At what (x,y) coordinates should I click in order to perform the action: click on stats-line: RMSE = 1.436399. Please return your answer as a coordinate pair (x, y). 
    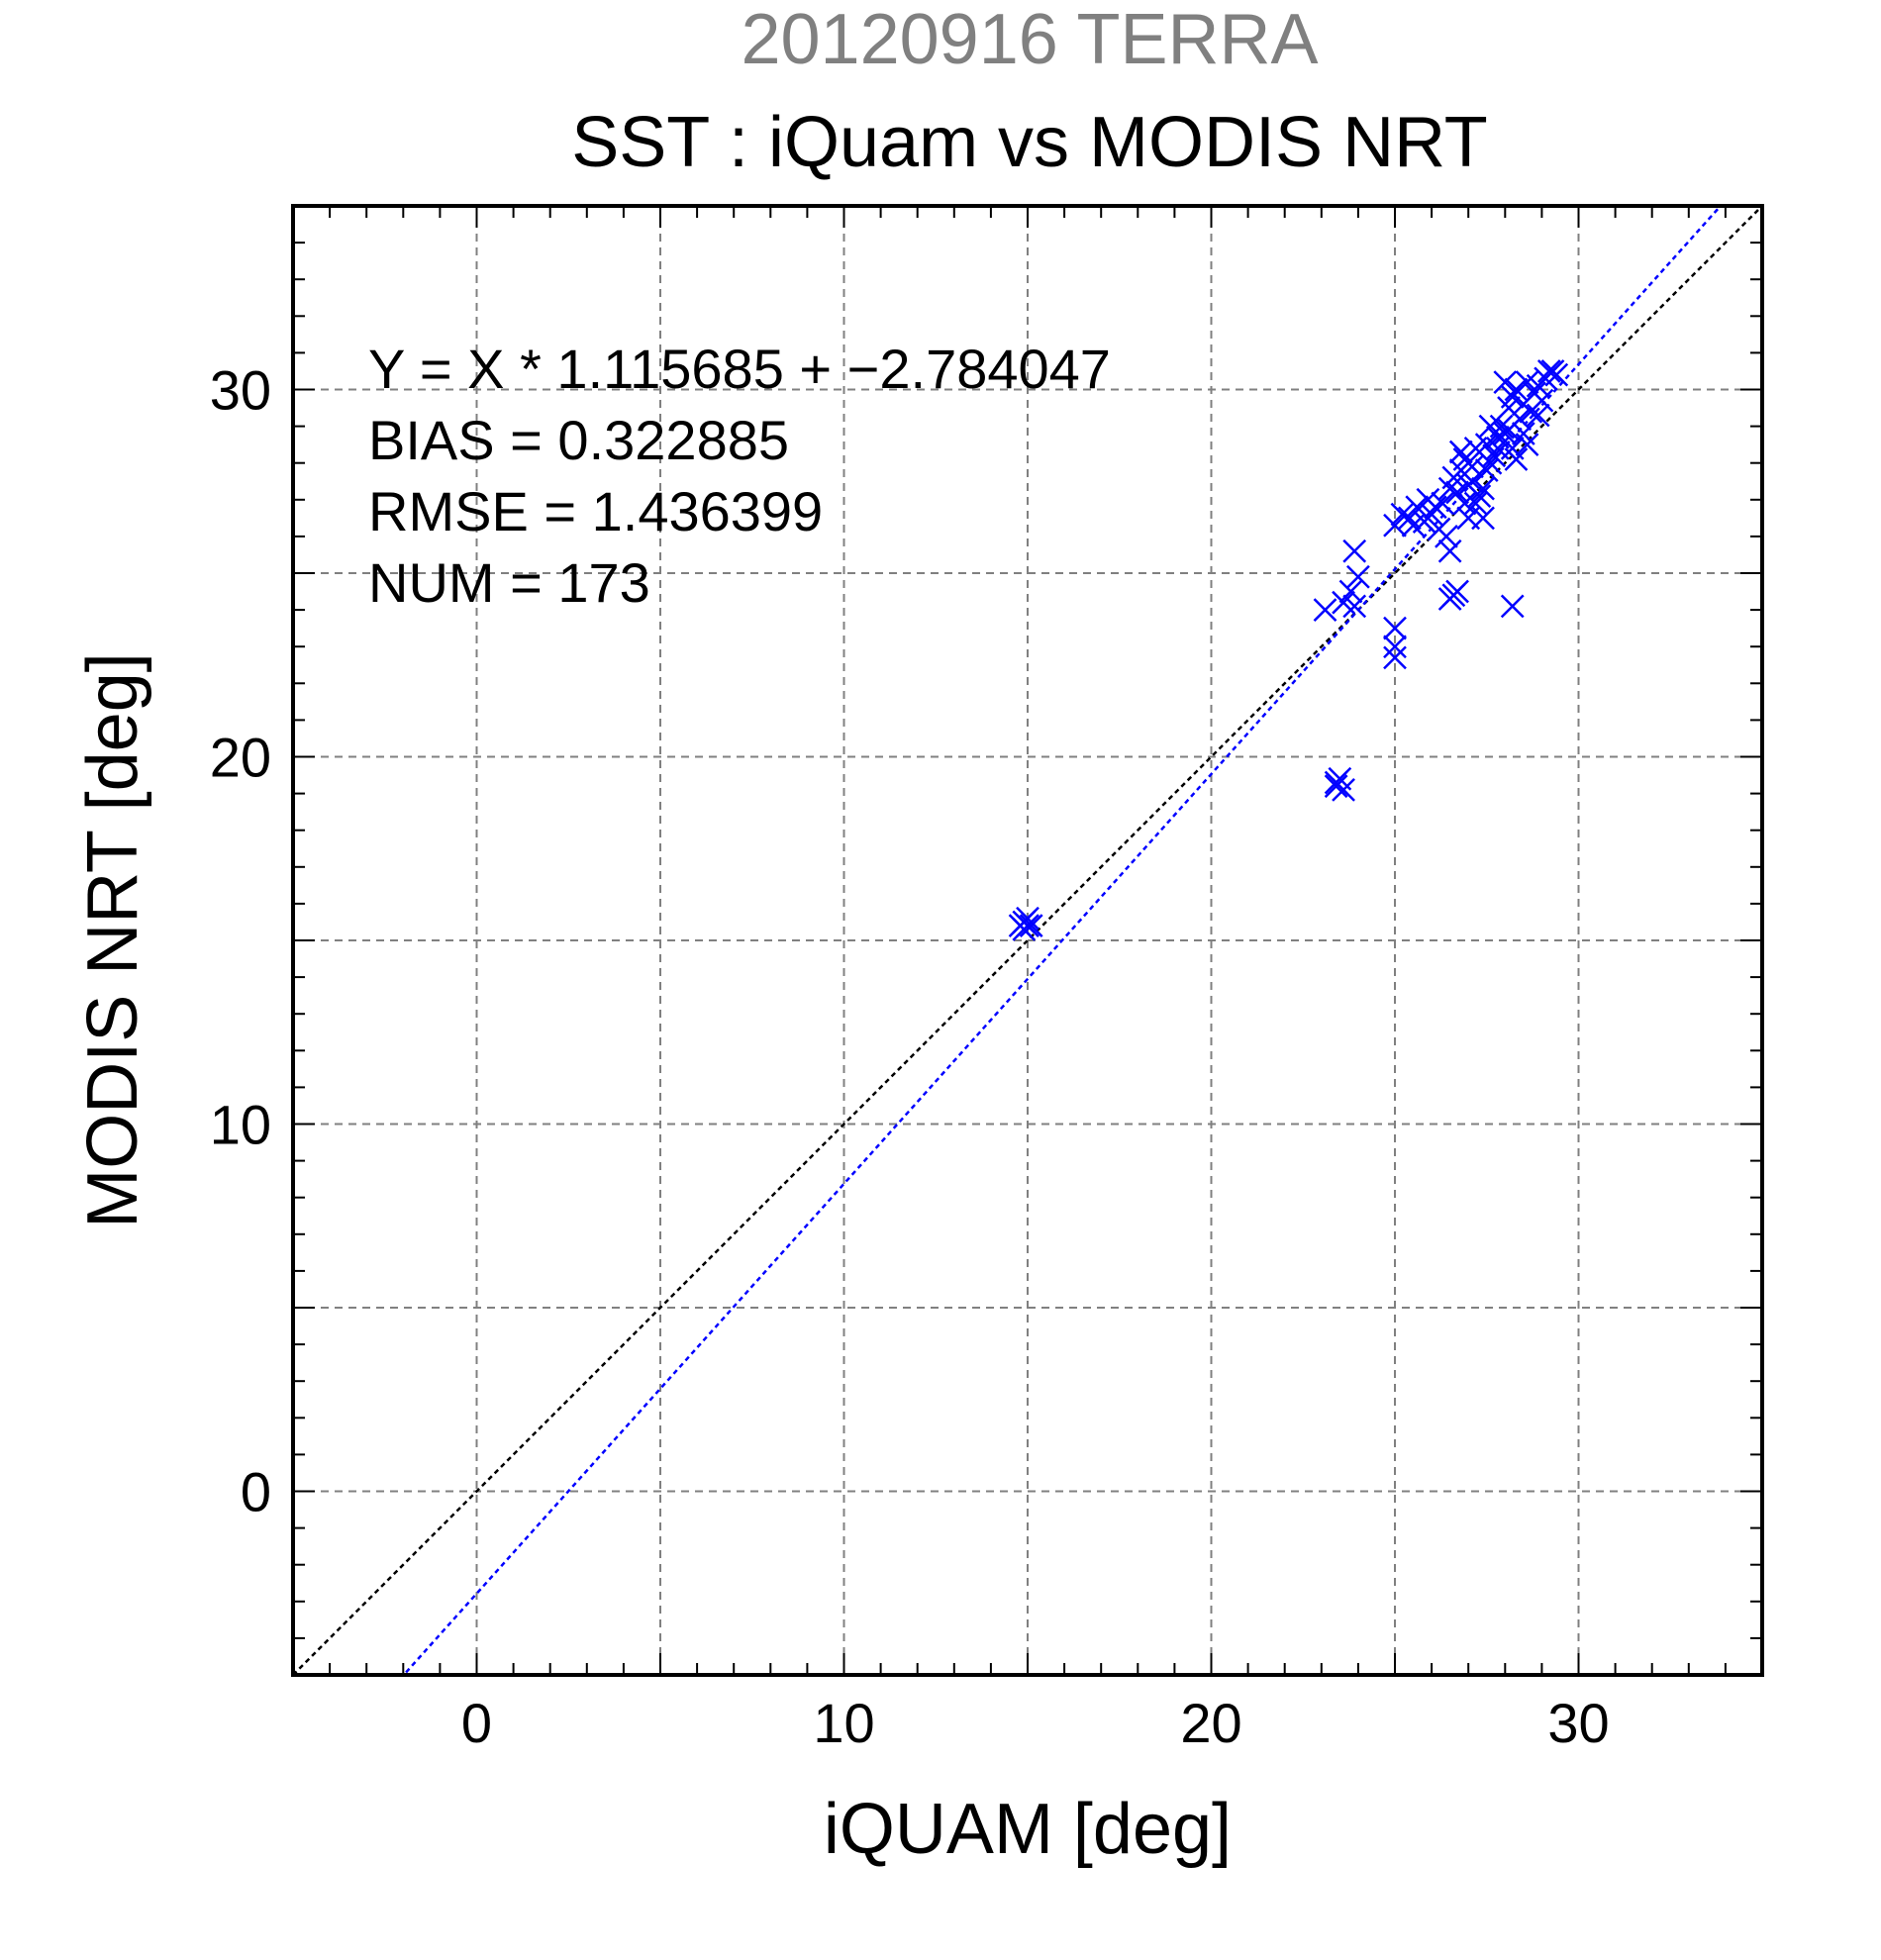
    Looking at the image, I should click on (595, 511).